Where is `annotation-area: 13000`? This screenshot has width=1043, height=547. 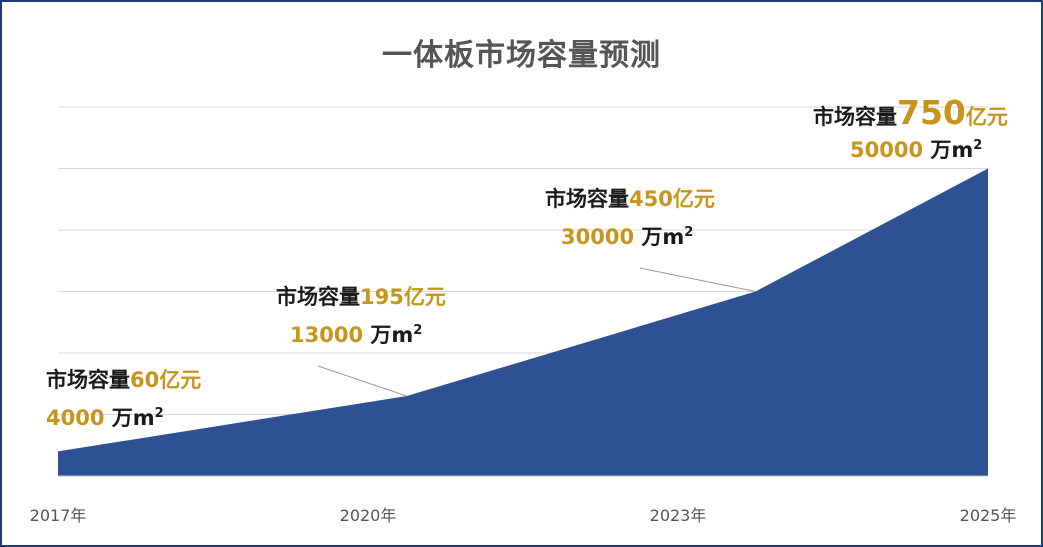
annotation-area: 13000 is located at coordinates (327, 335).